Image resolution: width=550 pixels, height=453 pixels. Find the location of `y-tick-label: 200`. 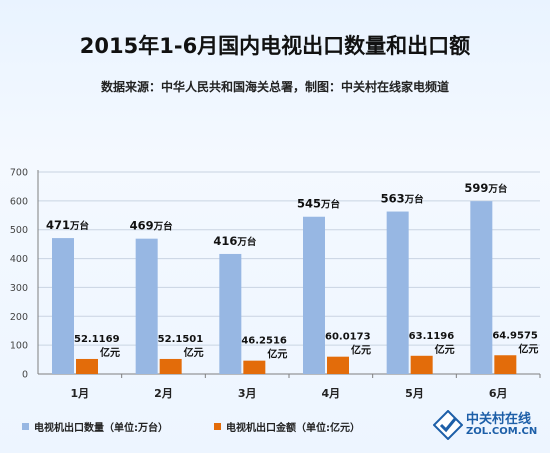

y-tick-label: 200 is located at coordinates (19, 317).